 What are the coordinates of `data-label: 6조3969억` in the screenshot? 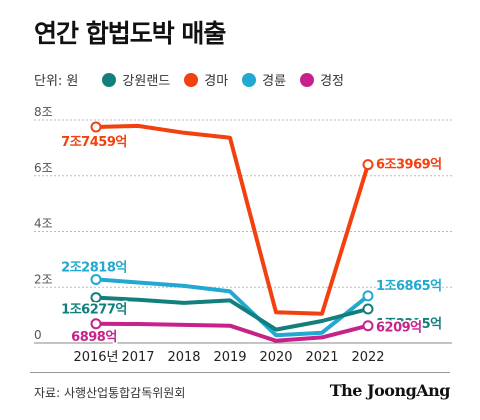 It's located at (409, 165).